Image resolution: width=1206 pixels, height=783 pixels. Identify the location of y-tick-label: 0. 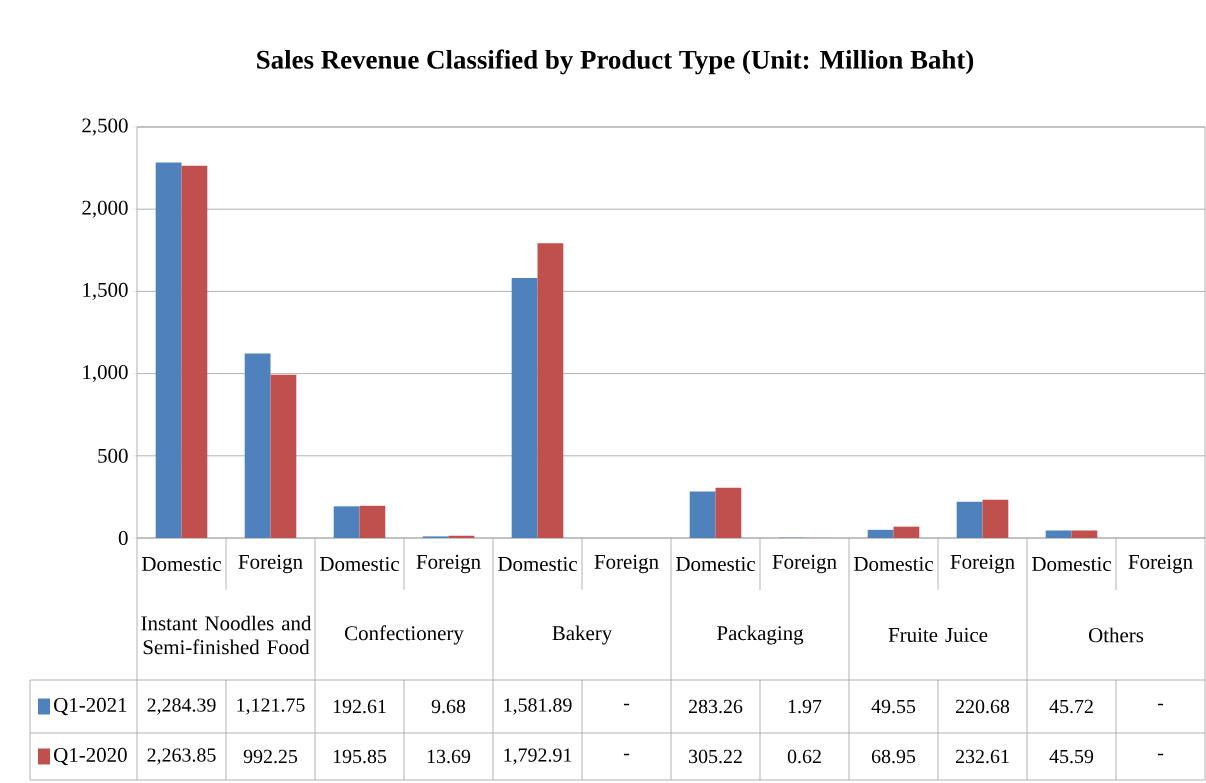
(123, 538).